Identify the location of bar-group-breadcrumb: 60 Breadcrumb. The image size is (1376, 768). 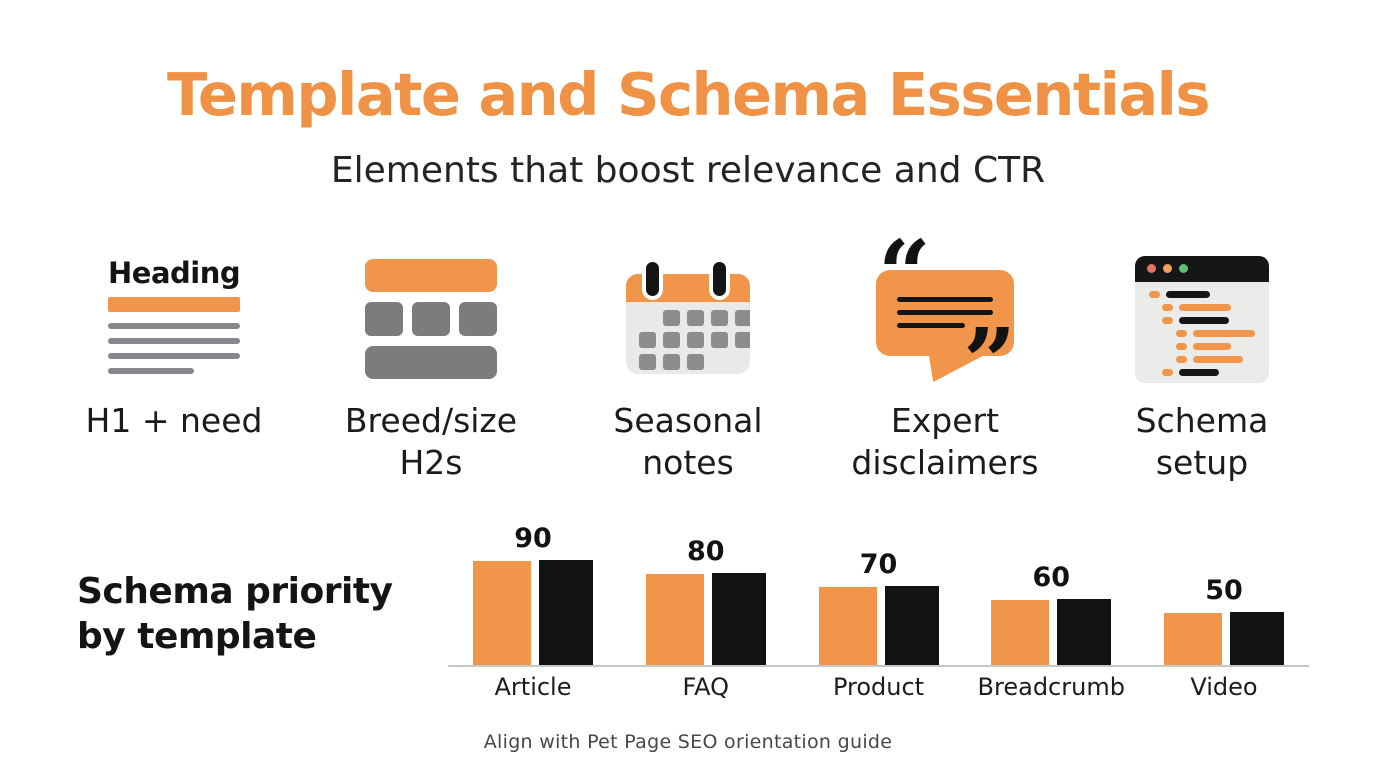
(1051, 614).